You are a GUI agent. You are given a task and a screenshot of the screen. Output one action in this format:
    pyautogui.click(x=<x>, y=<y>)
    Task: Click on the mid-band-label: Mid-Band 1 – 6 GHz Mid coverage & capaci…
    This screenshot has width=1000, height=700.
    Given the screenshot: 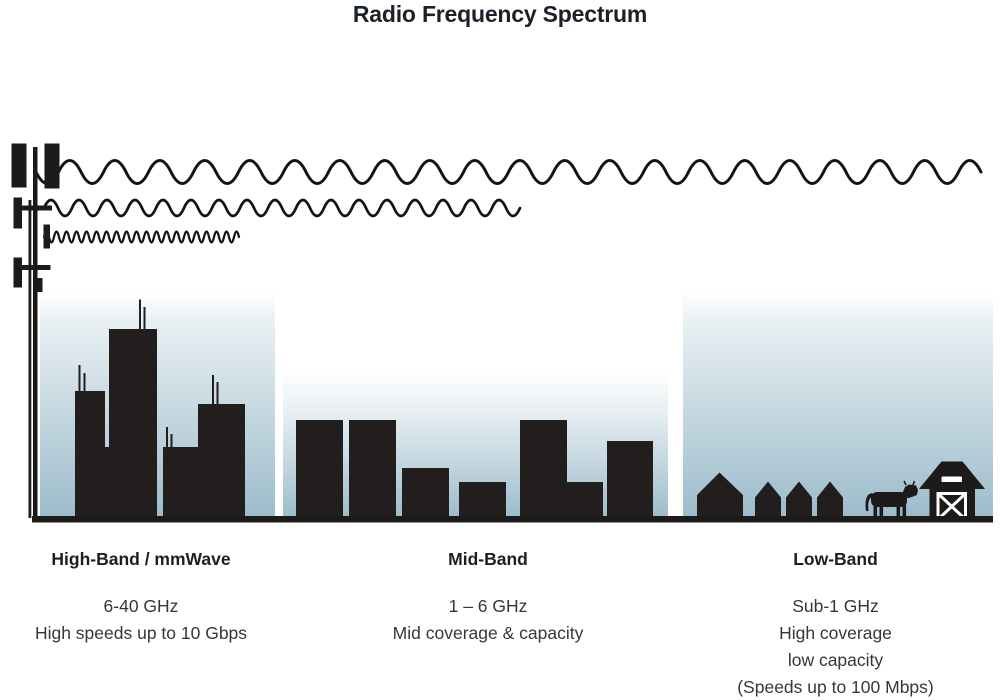 What is the action you would take?
    pyautogui.click(x=488, y=598)
    